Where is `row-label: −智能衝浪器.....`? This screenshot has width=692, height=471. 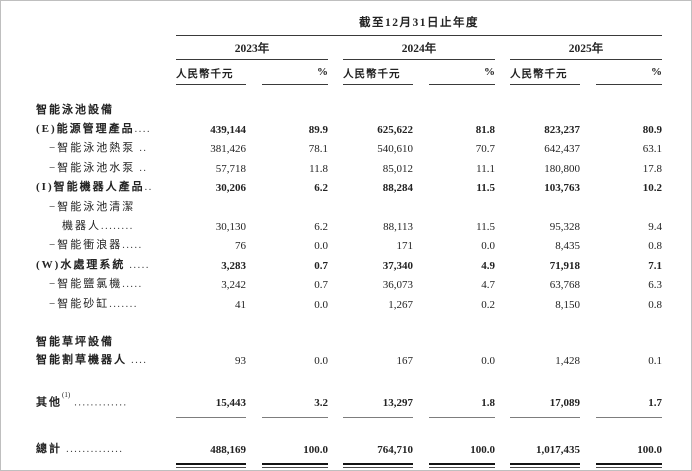 row-label: −智能衝浪器..... is located at coordinates (106, 246).